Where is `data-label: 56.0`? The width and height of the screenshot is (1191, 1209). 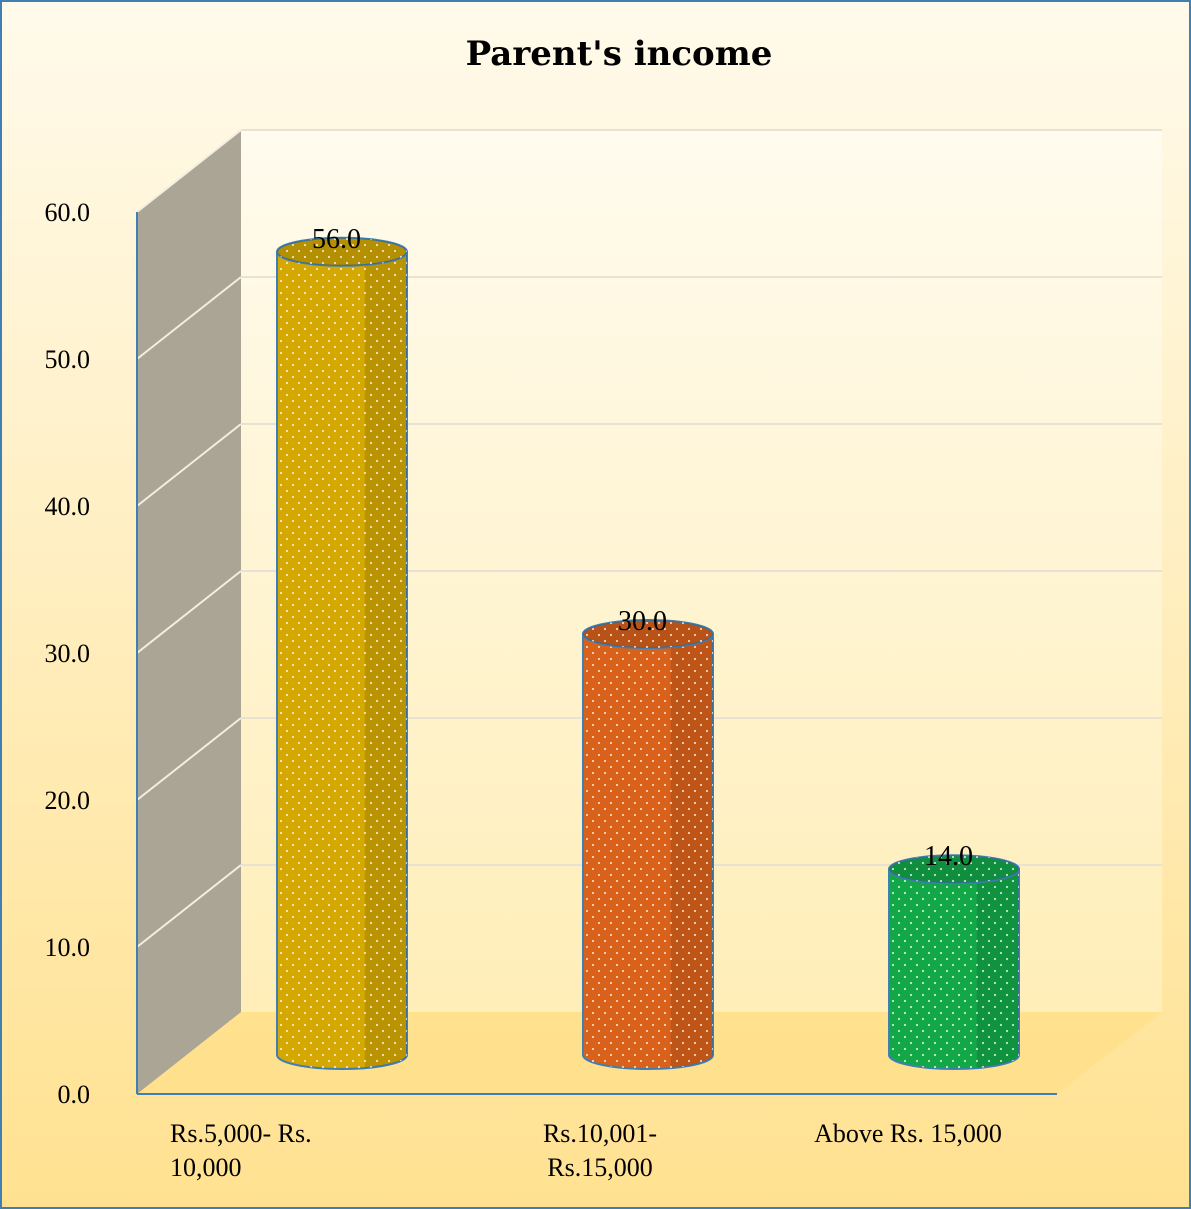 data-label: 56.0 is located at coordinates (336, 239).